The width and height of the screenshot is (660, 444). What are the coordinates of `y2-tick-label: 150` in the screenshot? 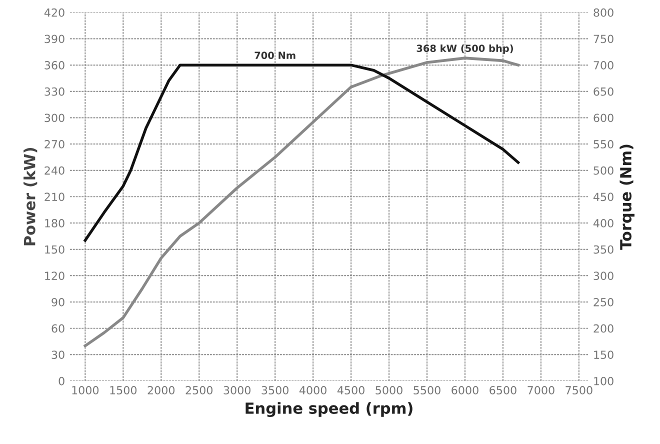 It's located at (604, 355).